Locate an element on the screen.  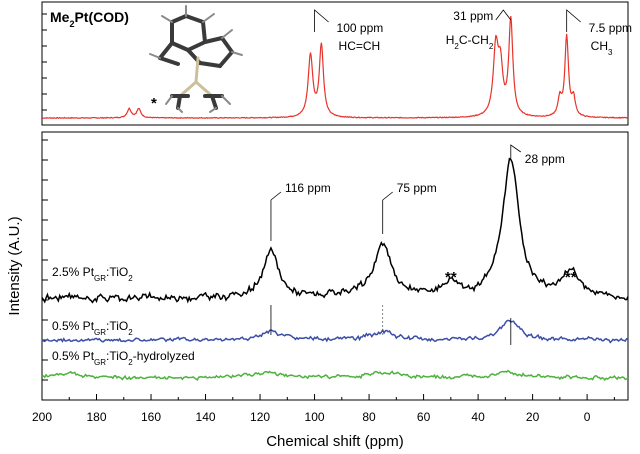
x-tick-label: 160 is located at coordinates (151, 417).